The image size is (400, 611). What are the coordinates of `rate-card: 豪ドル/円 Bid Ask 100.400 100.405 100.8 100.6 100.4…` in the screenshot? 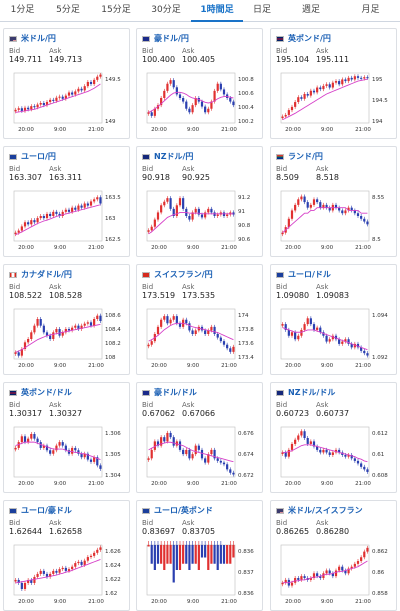 It's located at (199, 83).